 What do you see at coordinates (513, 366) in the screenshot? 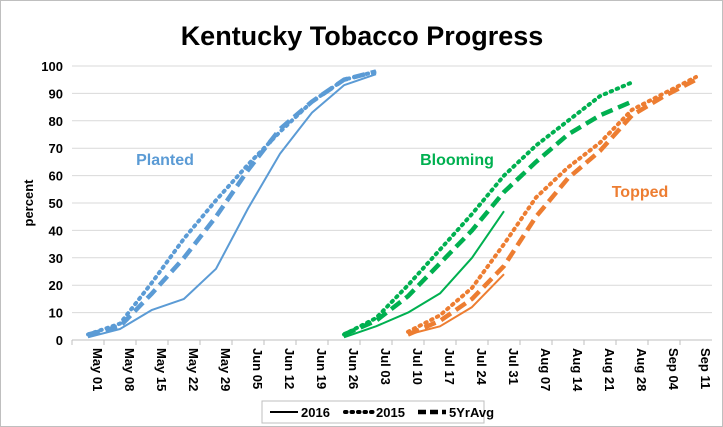
I see `x-tick-label: Jul 31` at bounding box center [513, 366].